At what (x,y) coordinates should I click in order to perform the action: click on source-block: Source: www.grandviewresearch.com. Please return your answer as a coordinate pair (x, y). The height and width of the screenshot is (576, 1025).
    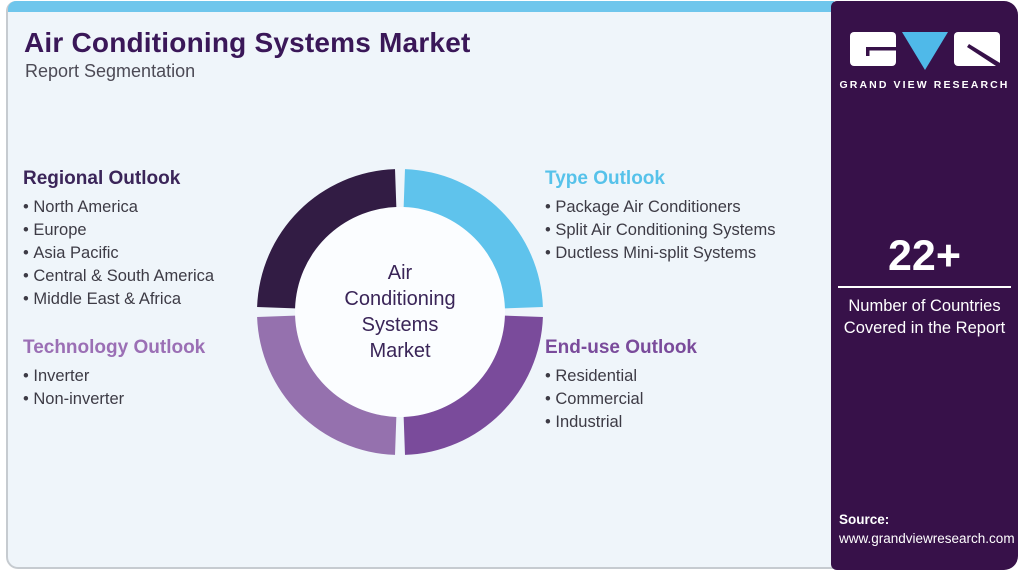
    Looking at the image, I should click on (927, 529).